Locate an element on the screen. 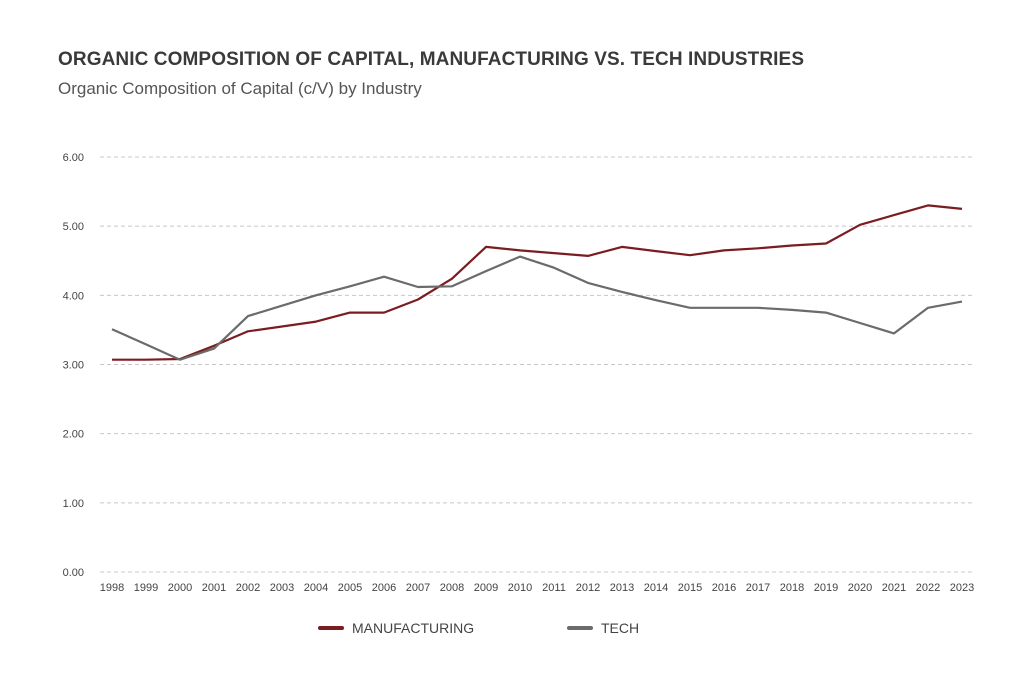 This screenshot has width=1024, height=686. x-tick-label: 2005 is located at coordinates (350, 588).